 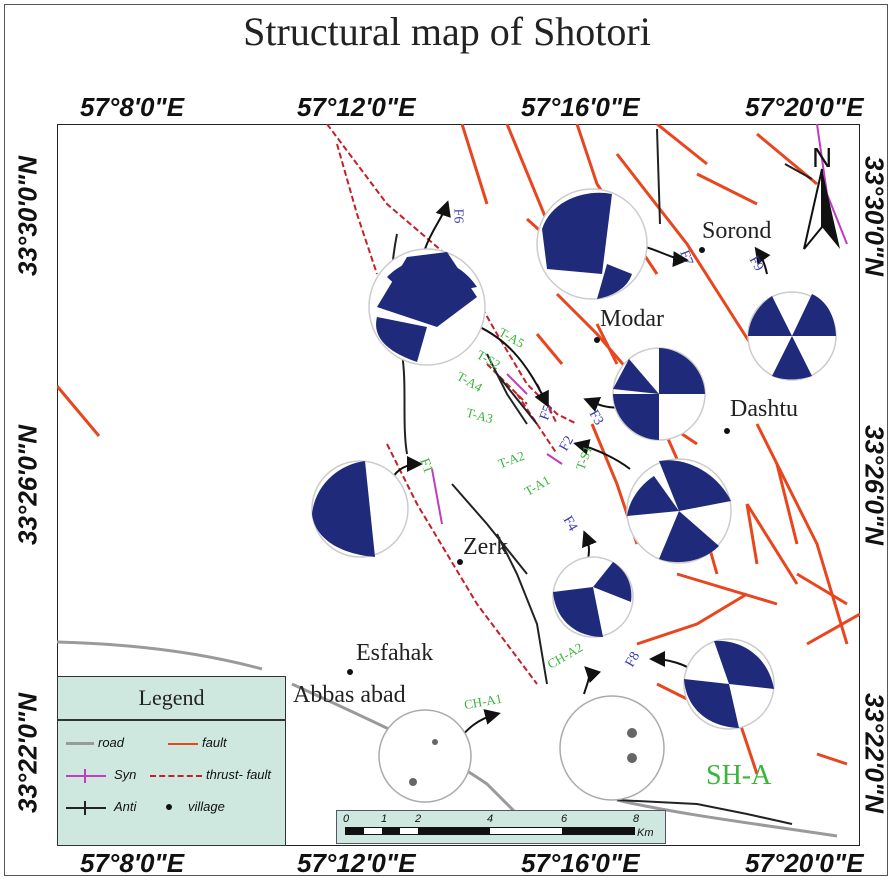 What do you see at coordinates (80, 743) in the screenshot?
I see `legend-road-symbol` at bounding box center [80, 743].